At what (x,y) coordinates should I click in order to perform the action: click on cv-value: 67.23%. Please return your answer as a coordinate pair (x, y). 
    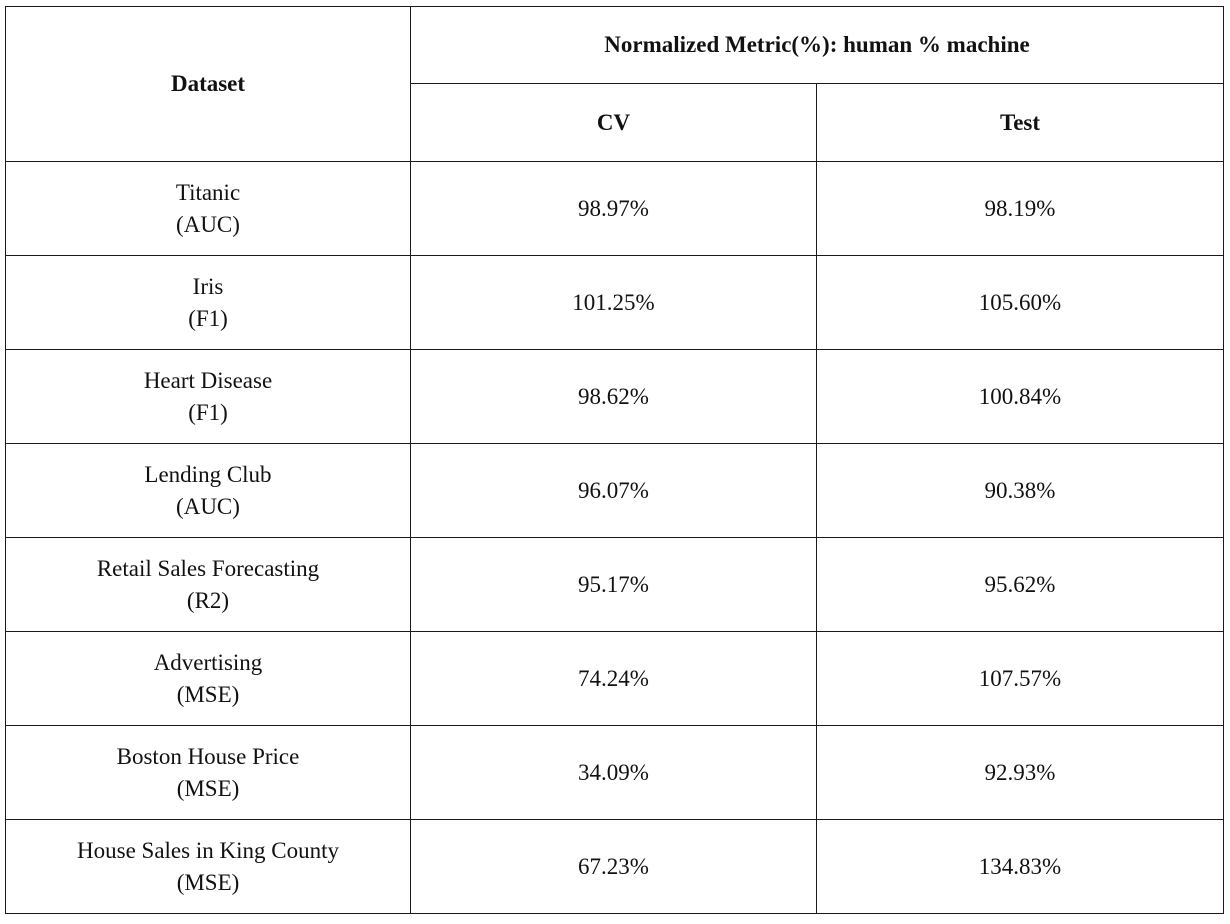
    Looking at the image, I should click on (613, 866).